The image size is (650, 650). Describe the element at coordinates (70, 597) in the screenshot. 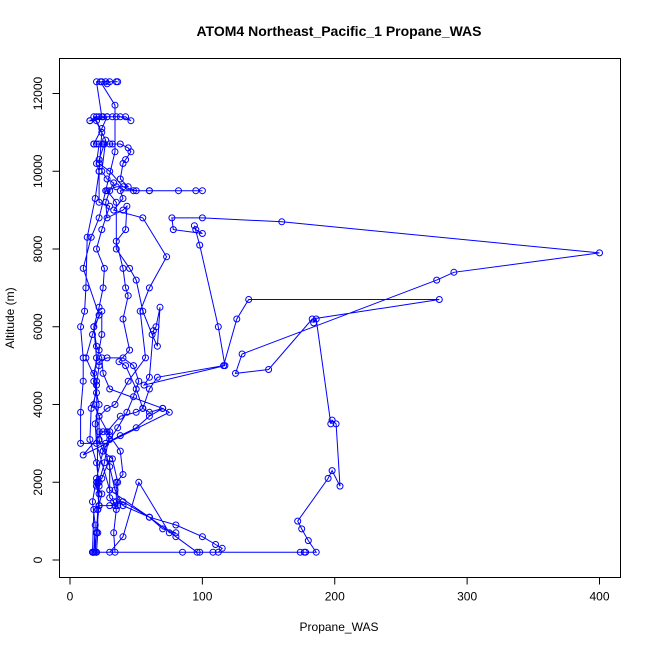

I see `x-tick-label: 0` at that location.